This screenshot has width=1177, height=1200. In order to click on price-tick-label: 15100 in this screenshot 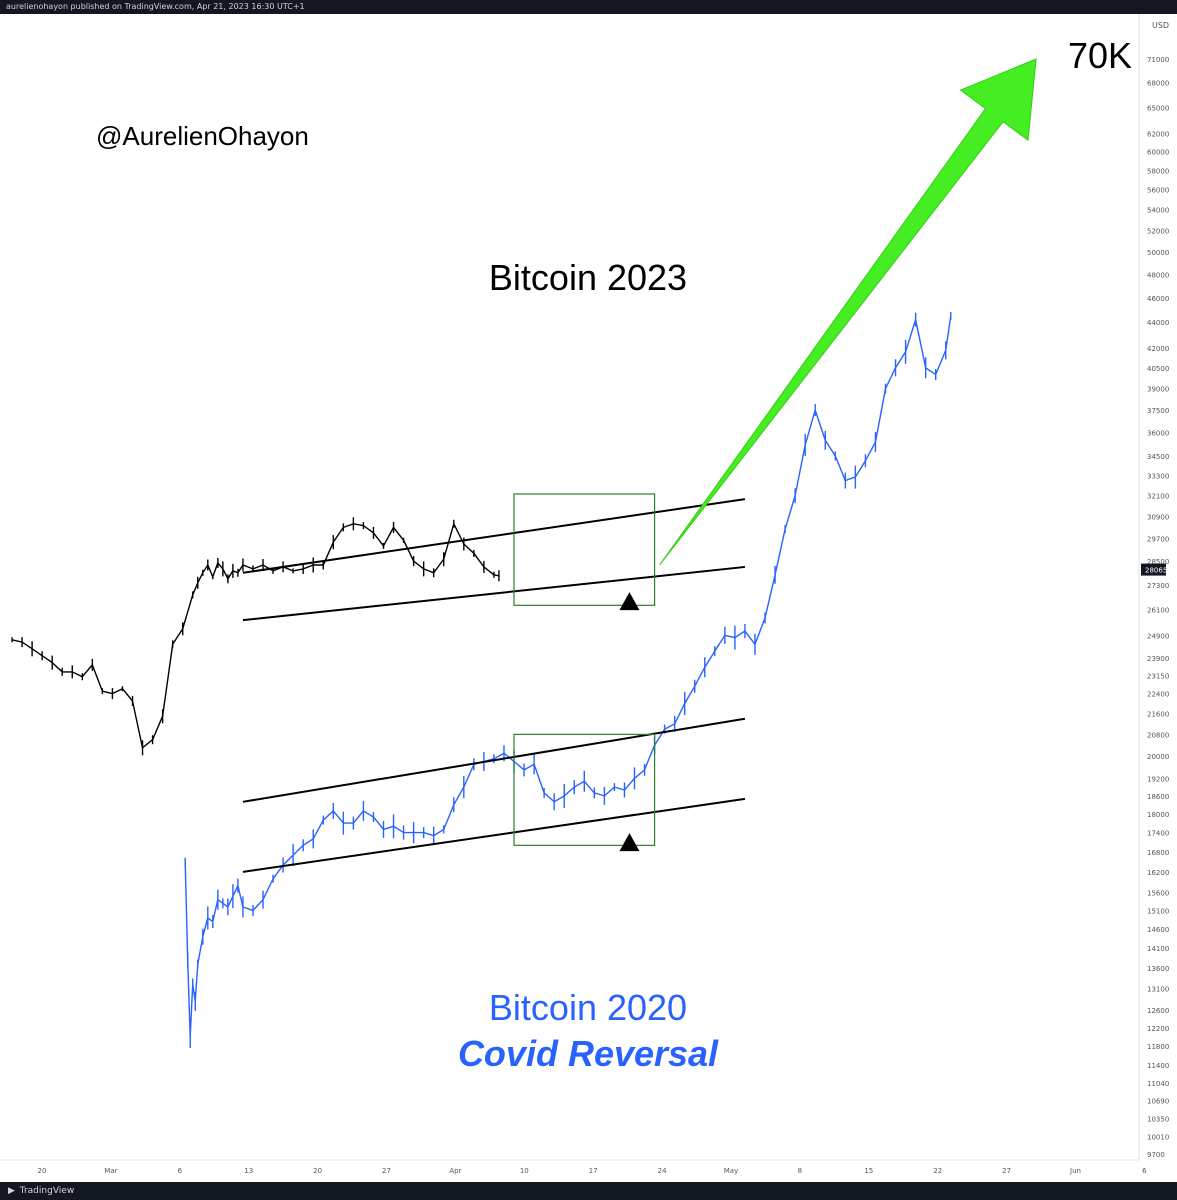, I will do `click(1158, 912)`.